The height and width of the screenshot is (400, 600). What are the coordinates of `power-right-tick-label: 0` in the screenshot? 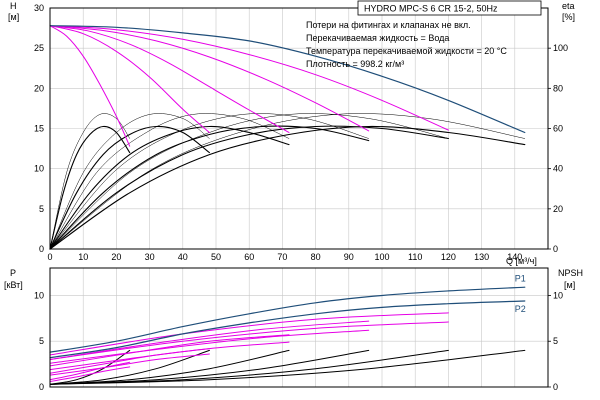 It's located at (555, 387).